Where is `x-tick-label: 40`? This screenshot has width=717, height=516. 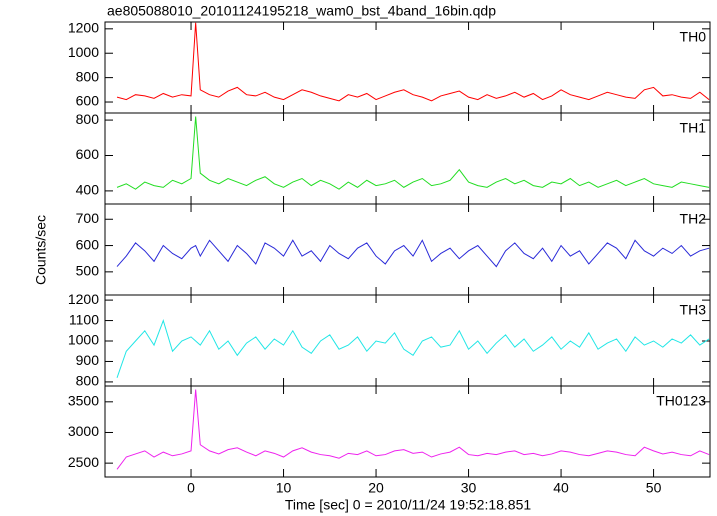 x-tick-label: 40 is located at coordinates (561, 488).